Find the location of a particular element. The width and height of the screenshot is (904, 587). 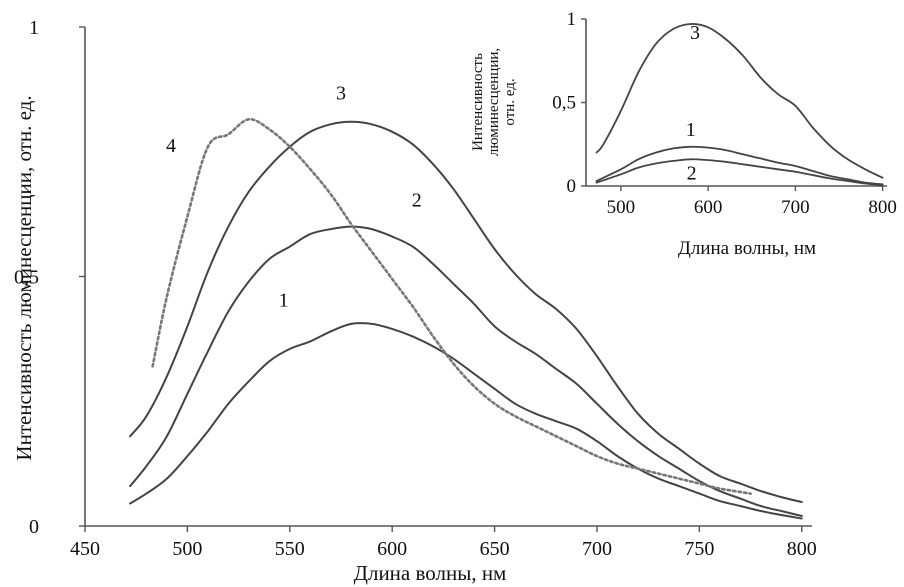

inset-series-layer is located at coordinates (739, 105).